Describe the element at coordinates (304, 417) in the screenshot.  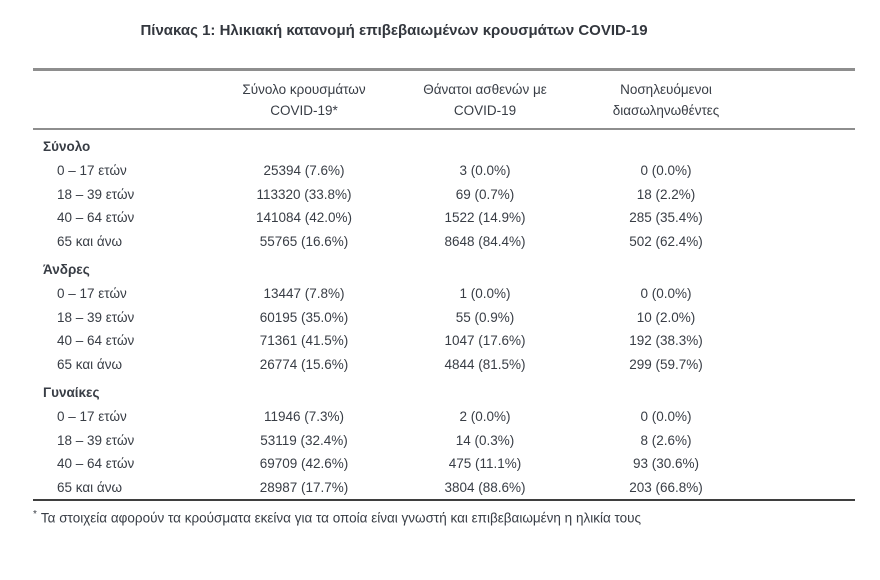
I see `cases-value: 11946 (7.3%)` at that location.